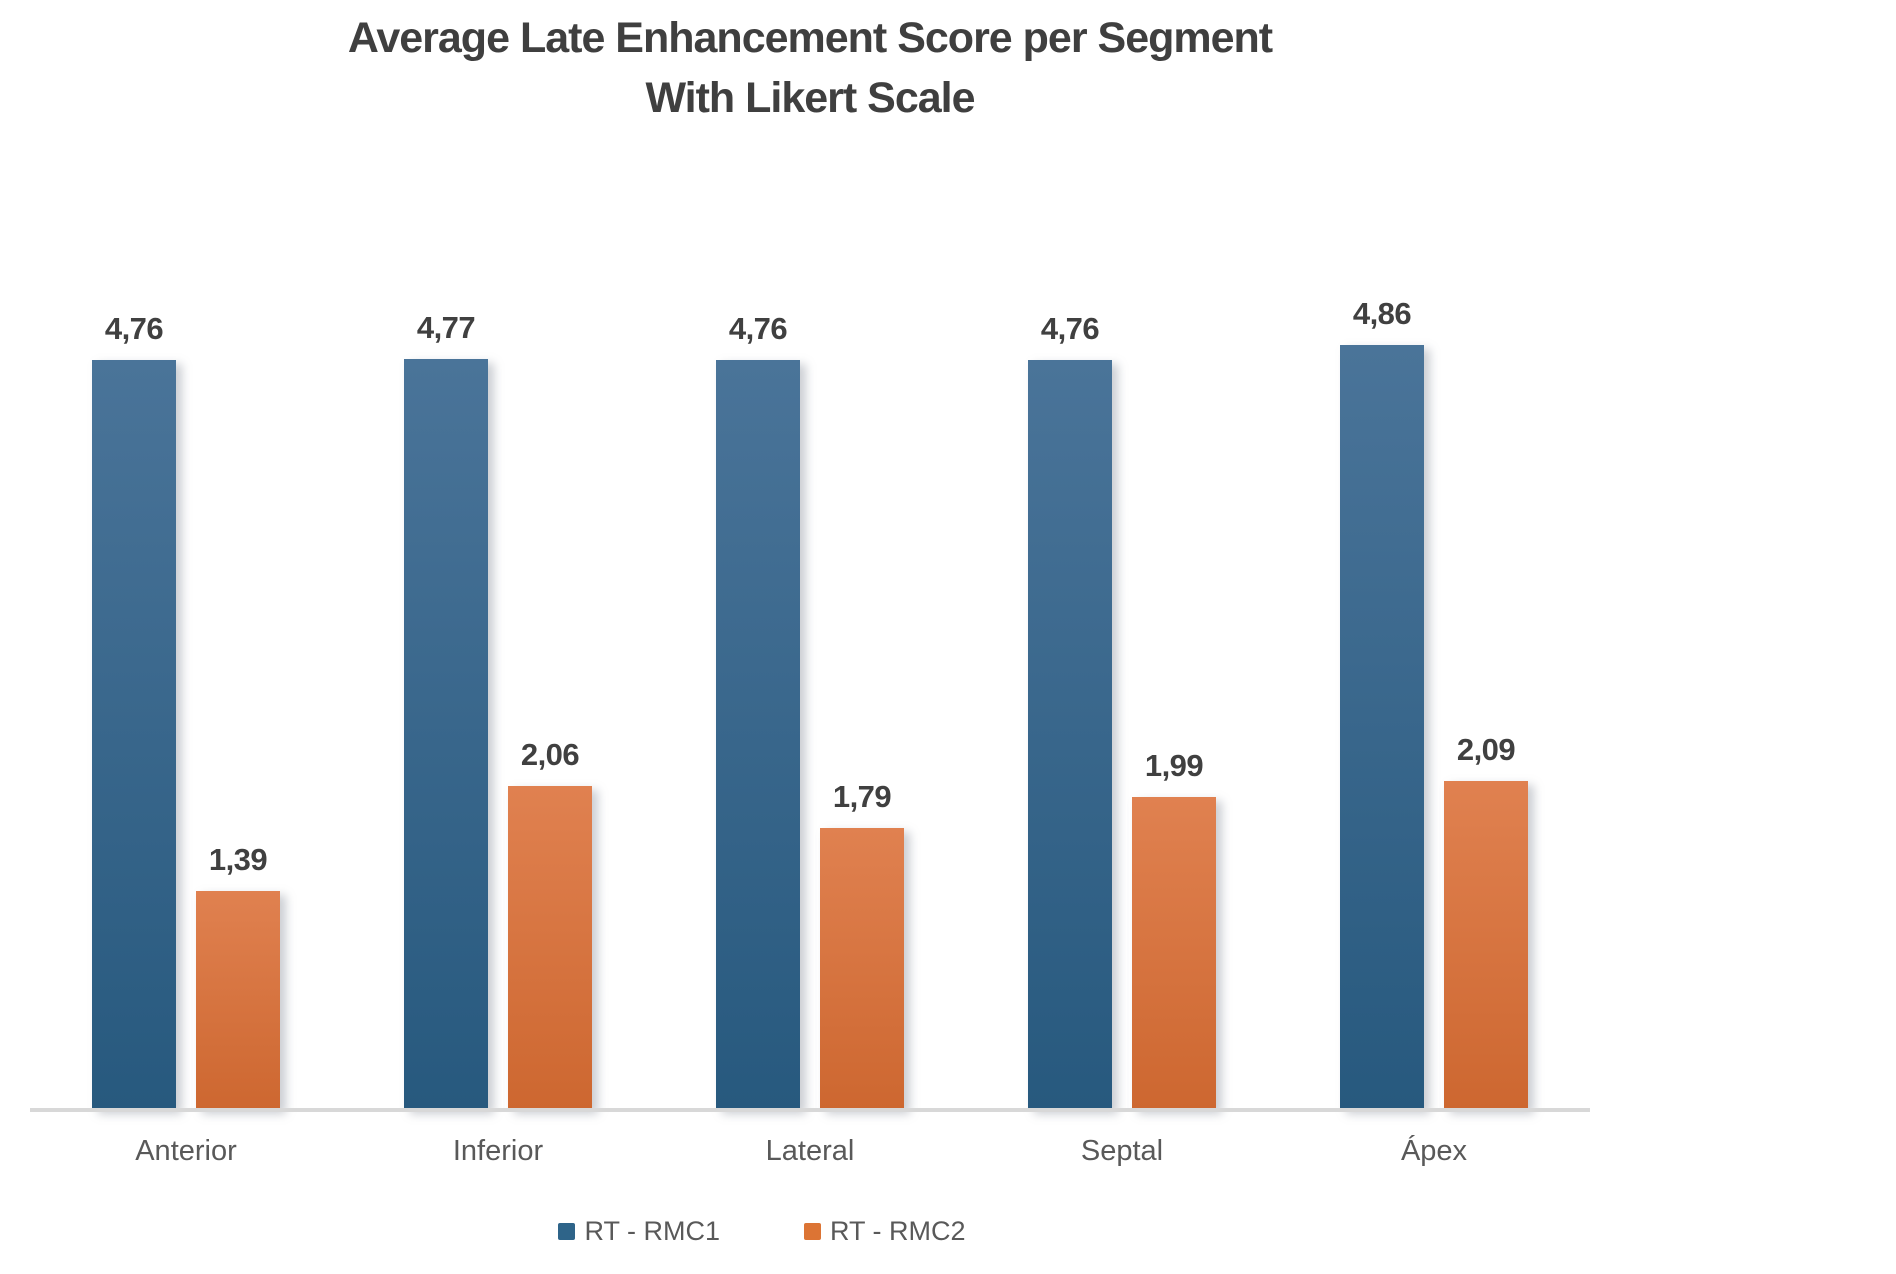  What do you see at coordinates (567, 1231) in the screenshot?
I see `legend-swatch-rmc1-icon` at bounding box center [567, 1231].